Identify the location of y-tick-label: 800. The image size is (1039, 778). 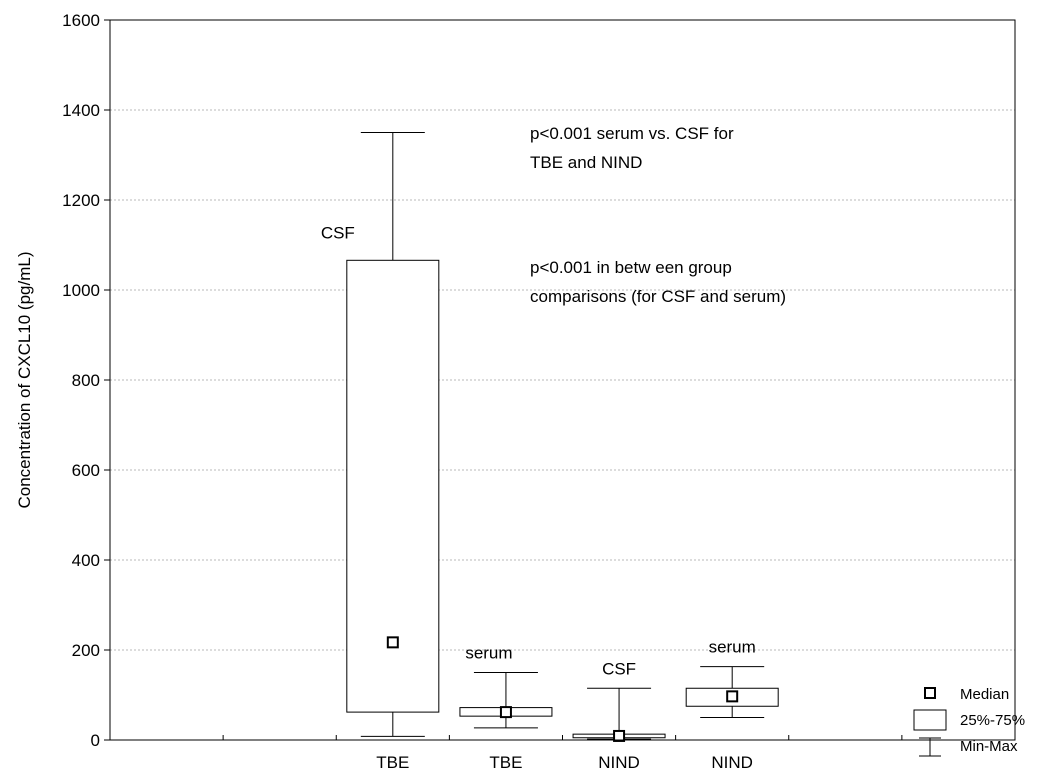
(86, 380).